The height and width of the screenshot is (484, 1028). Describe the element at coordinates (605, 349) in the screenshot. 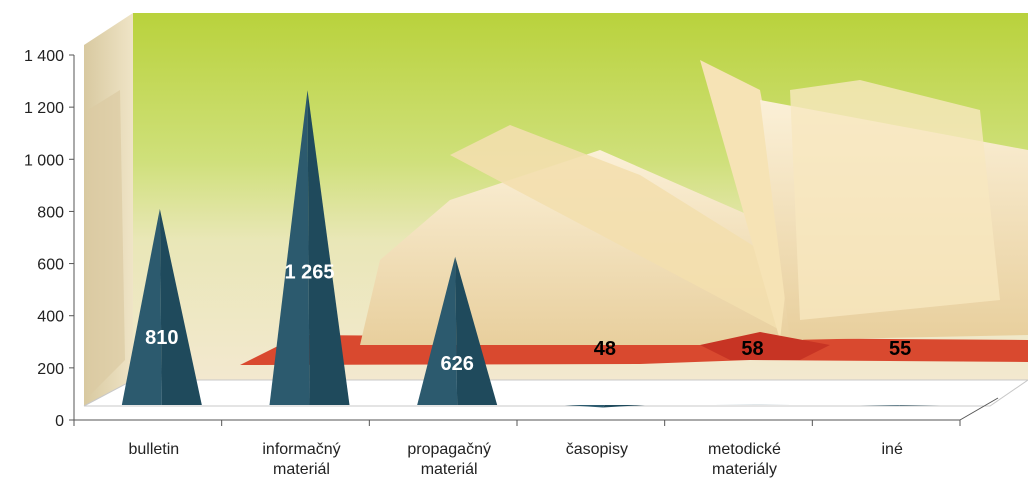

I see `data-label: 48` at that location.